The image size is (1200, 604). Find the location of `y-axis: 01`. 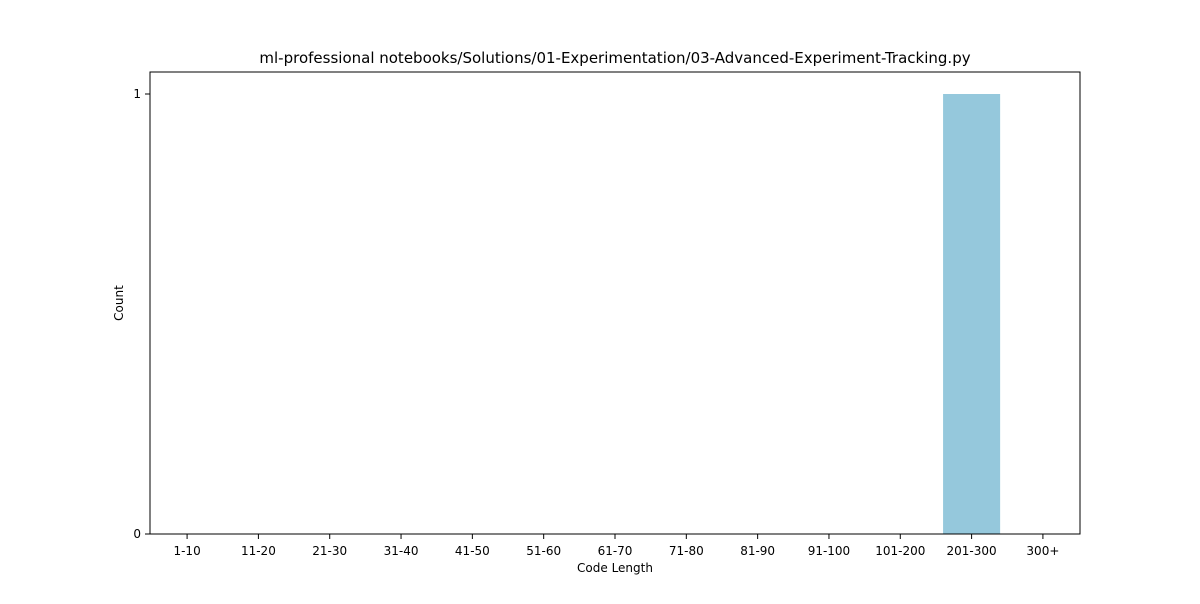

y-axis: 01 is located at coordinates (141, 314).